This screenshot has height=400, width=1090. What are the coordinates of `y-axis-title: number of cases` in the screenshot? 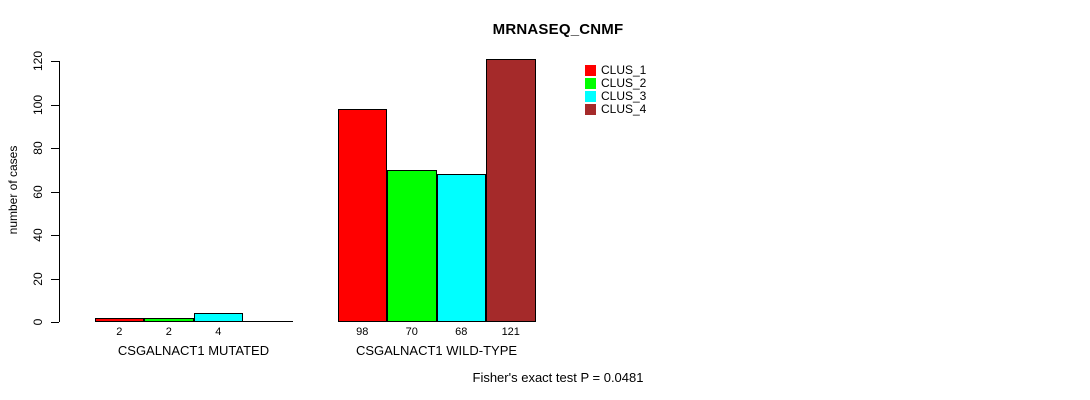 It's located at (13, 190).